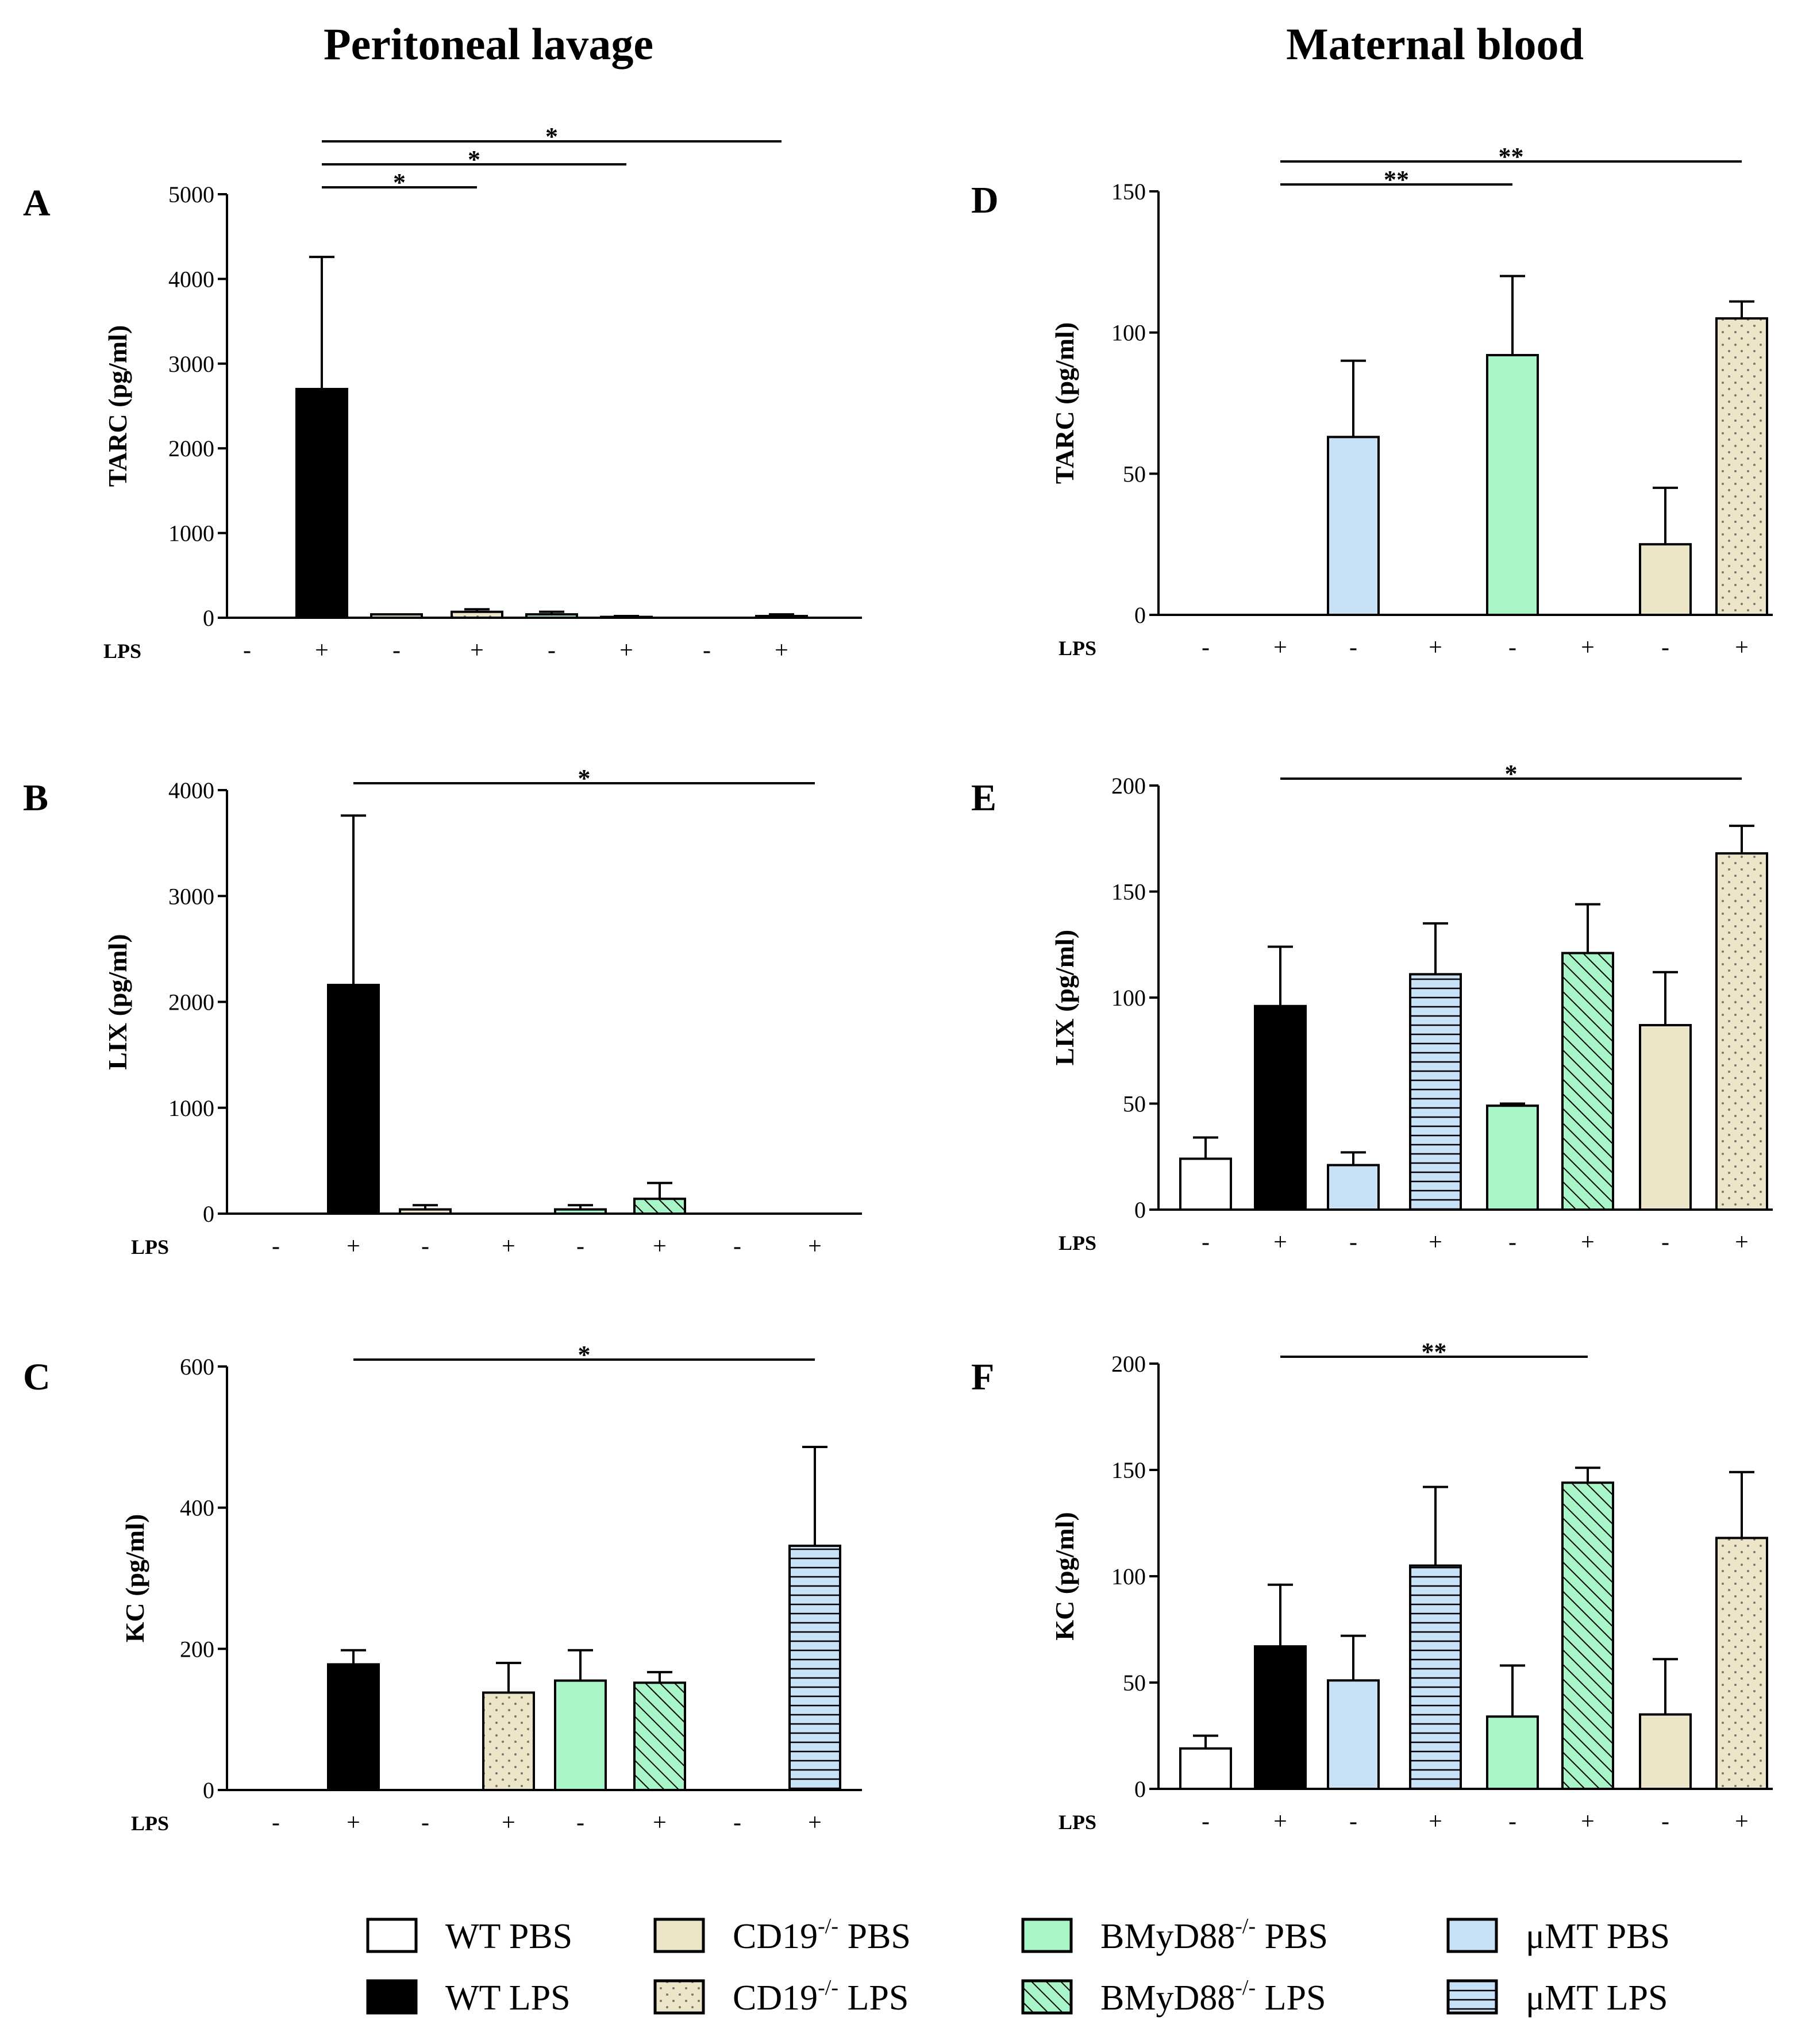 The width and height of the screenshot is (1813, 2044). What do you see at coordinates (191, 194) in the screenshot?
I see `y-tick-label: 5000` at bounding box center [191, 194].